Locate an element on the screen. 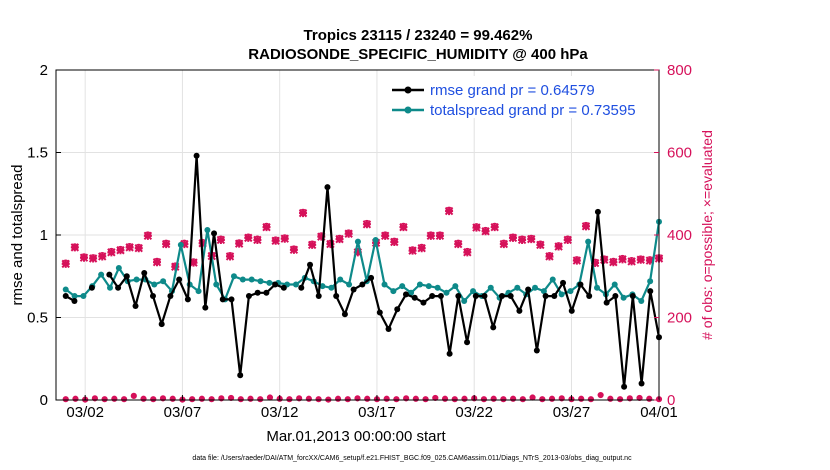  x-tick-label: 03/22 is located at coordinates (474, 412).